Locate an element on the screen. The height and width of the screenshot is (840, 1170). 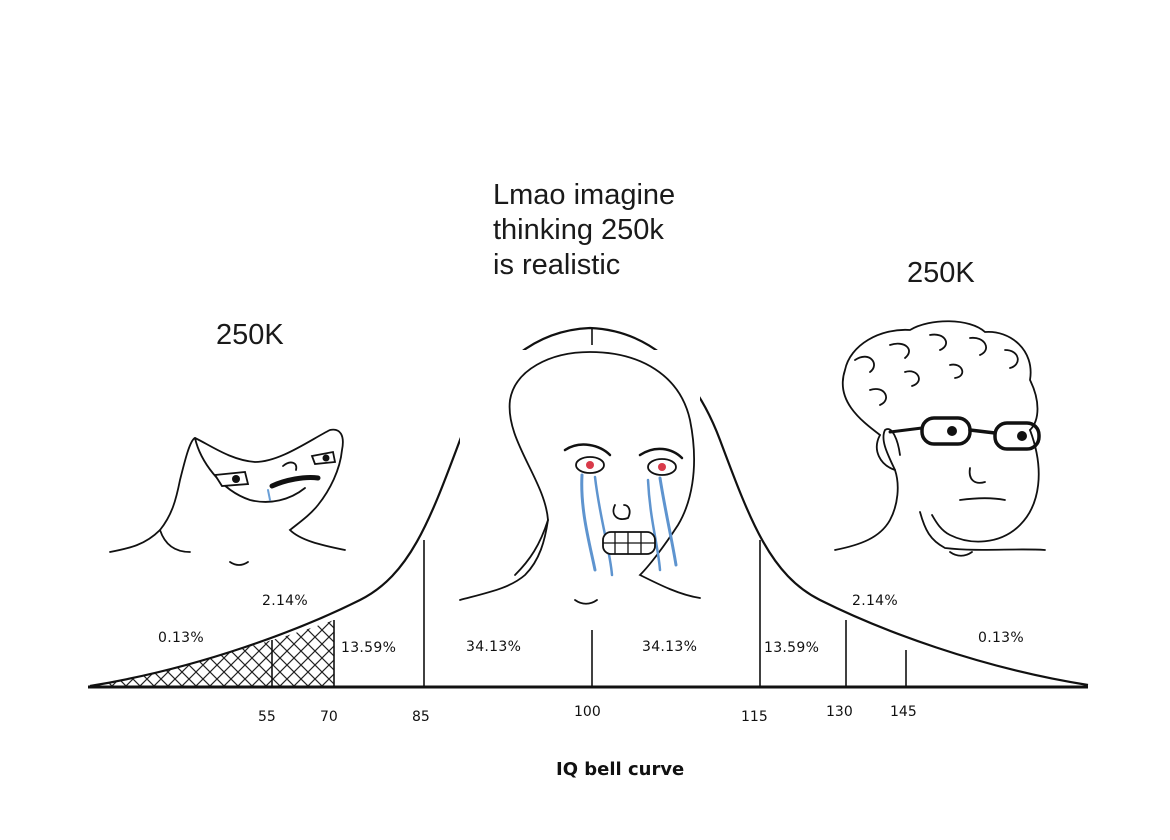
middle-caption-line: Lmao imagine is located at coordinates (584, 195).